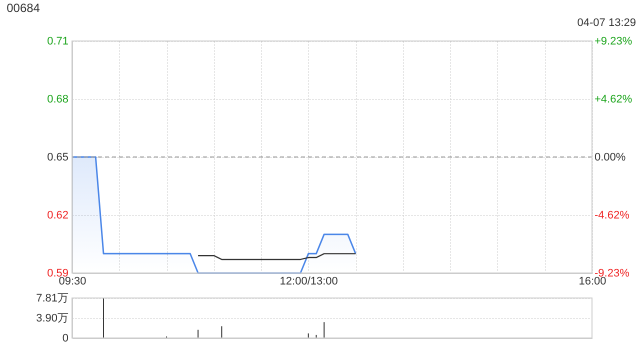 The height and width of the screenshot is (360, 640). I want to click on y-tick-label: 0.62, so click(57, 216).